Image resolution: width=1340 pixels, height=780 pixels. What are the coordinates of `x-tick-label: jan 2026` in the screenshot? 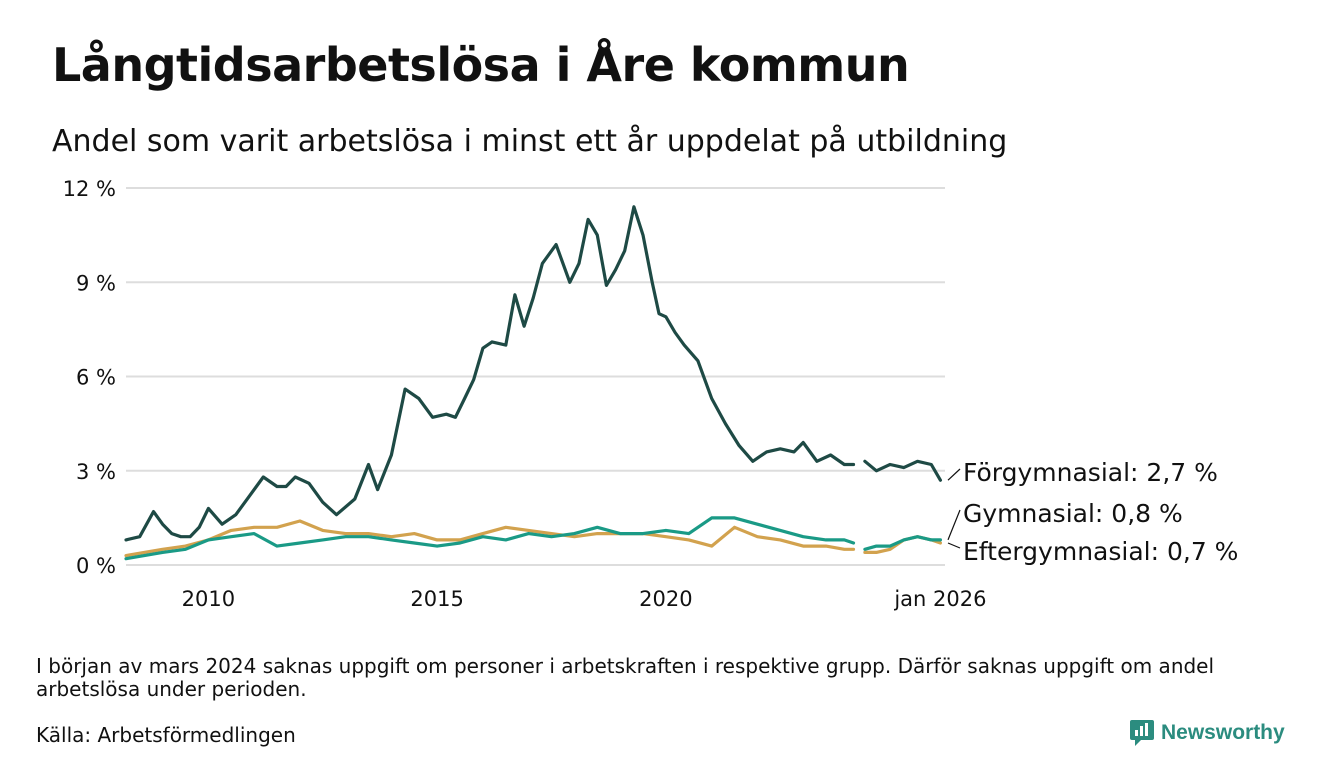 It's located at (939, 599).